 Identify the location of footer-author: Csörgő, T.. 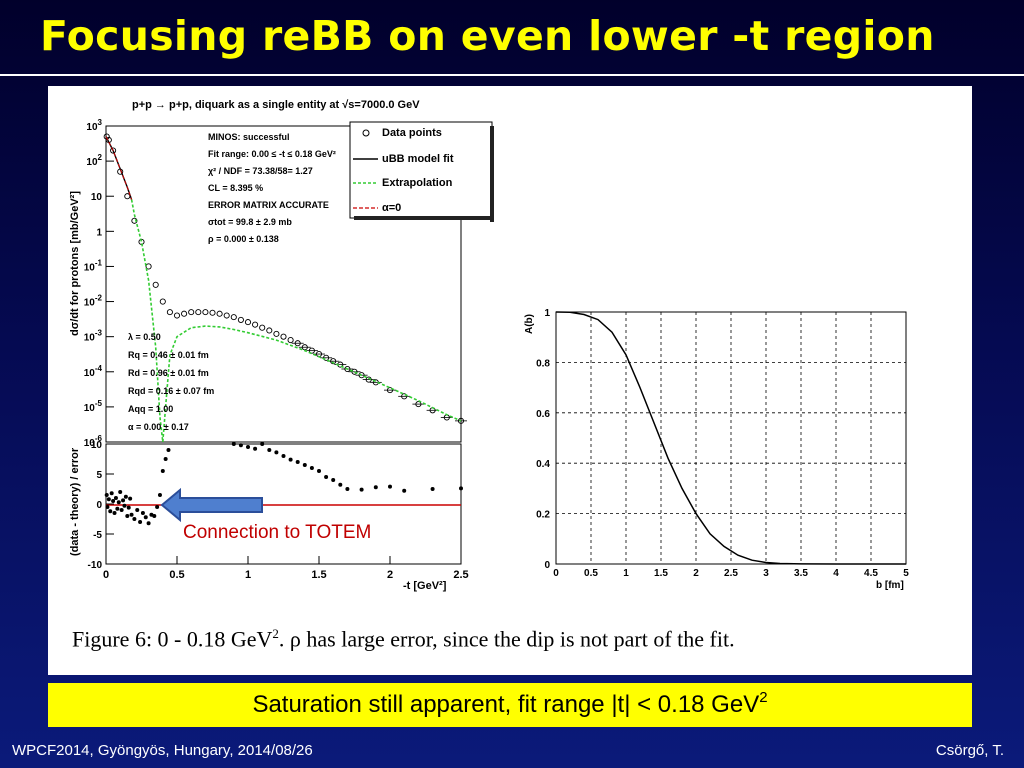
(969, 750).